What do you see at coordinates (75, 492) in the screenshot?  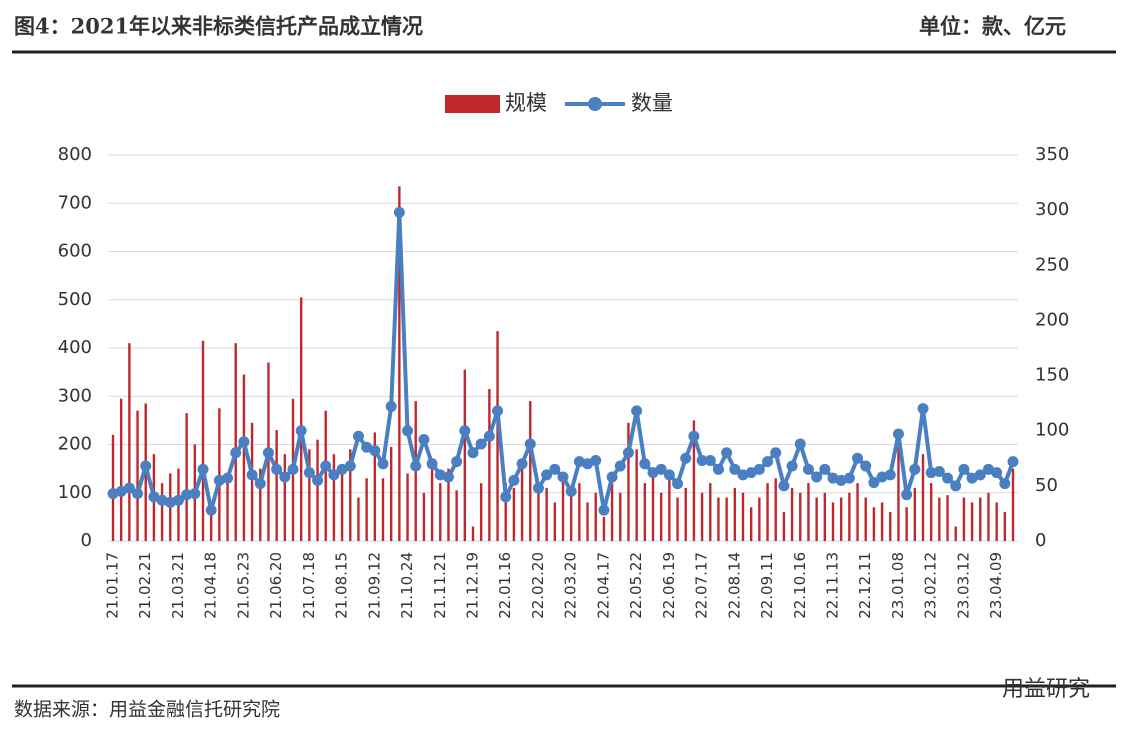 I see `y-tick-label: 100` at bounding box center [75, 492].